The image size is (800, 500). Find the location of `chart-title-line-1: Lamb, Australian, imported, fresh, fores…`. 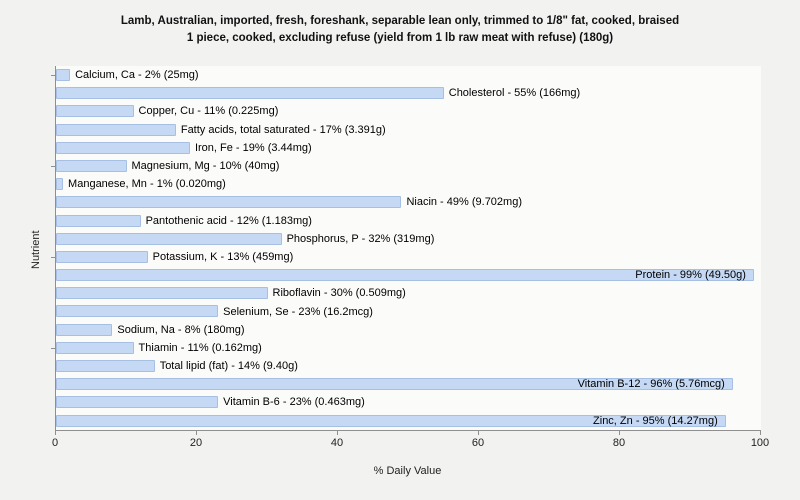

chart-title-line-1: Lamb, Australian, imported, fresh, fores… is located at coordinates (400, 21).